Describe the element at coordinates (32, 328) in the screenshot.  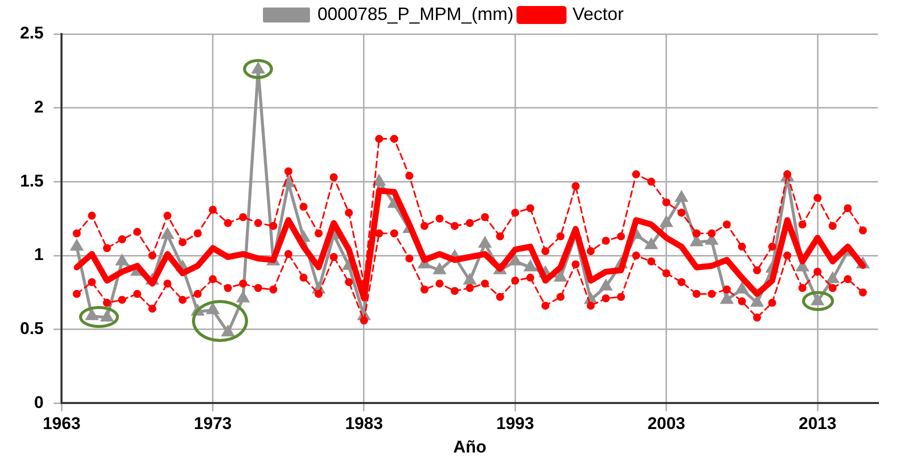
I see `y-tick-label: 0.5` at that location.